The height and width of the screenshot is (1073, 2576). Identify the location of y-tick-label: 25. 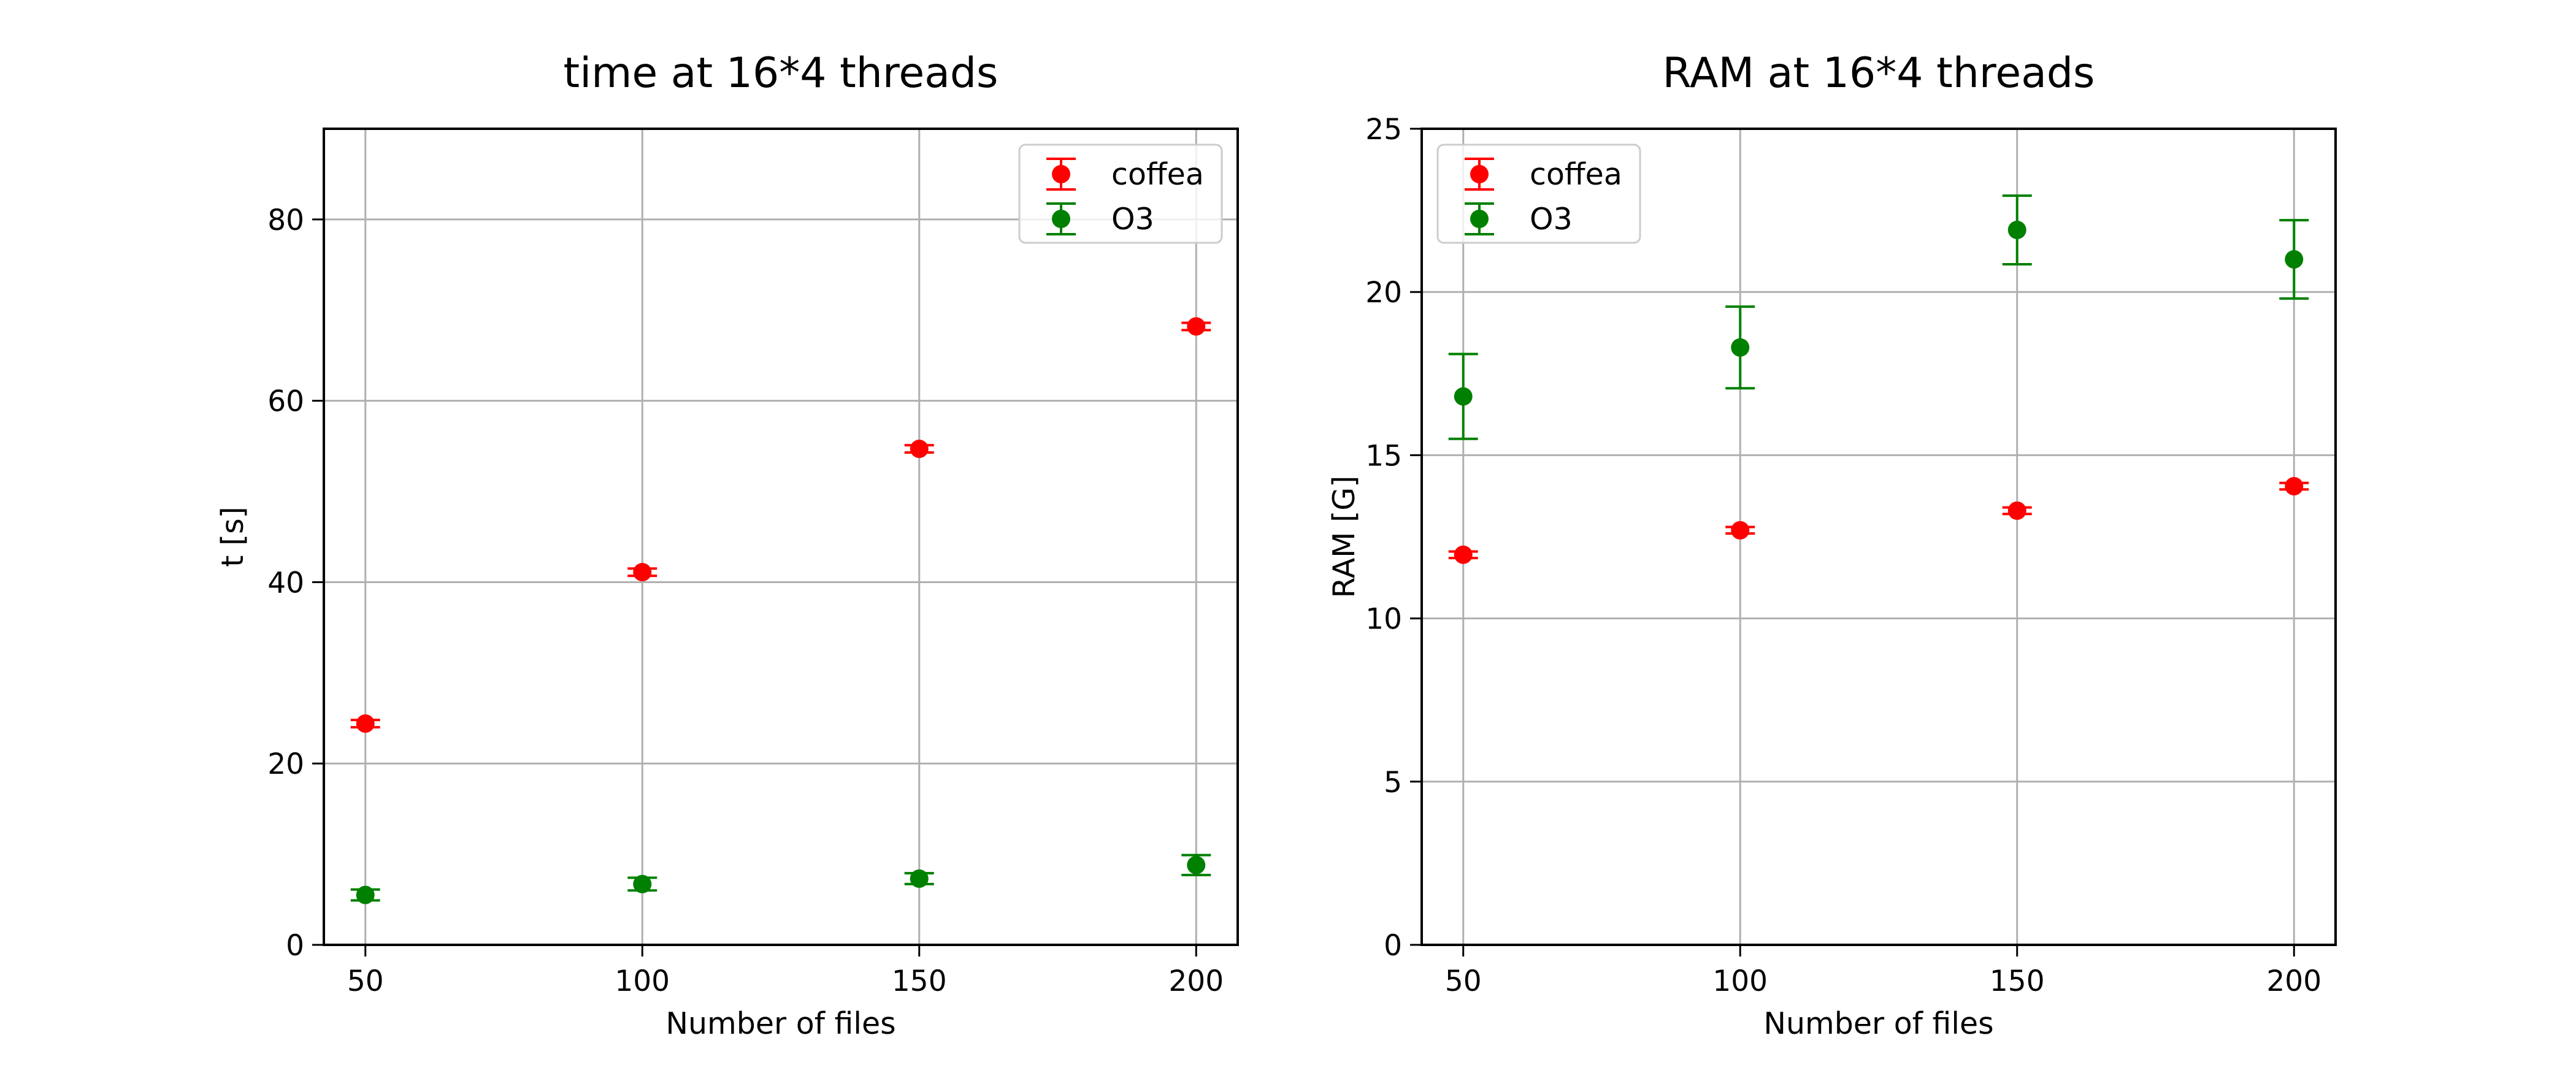
(1383, 130).